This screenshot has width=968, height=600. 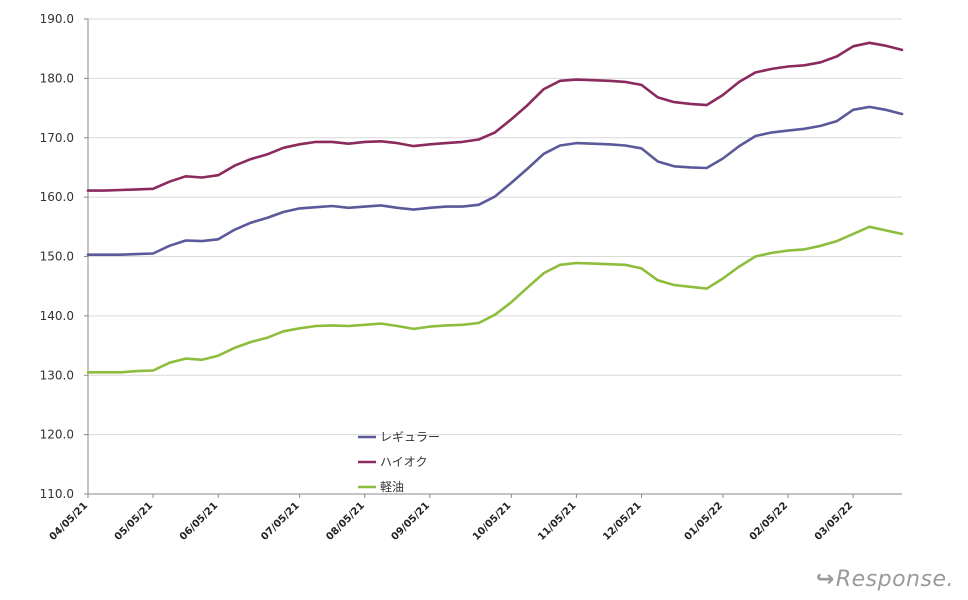 What do you see at coordinates (199, 521) in the screenshot?
I see `x-tick-label: 06/05/21` at bounding box center [199, 521].